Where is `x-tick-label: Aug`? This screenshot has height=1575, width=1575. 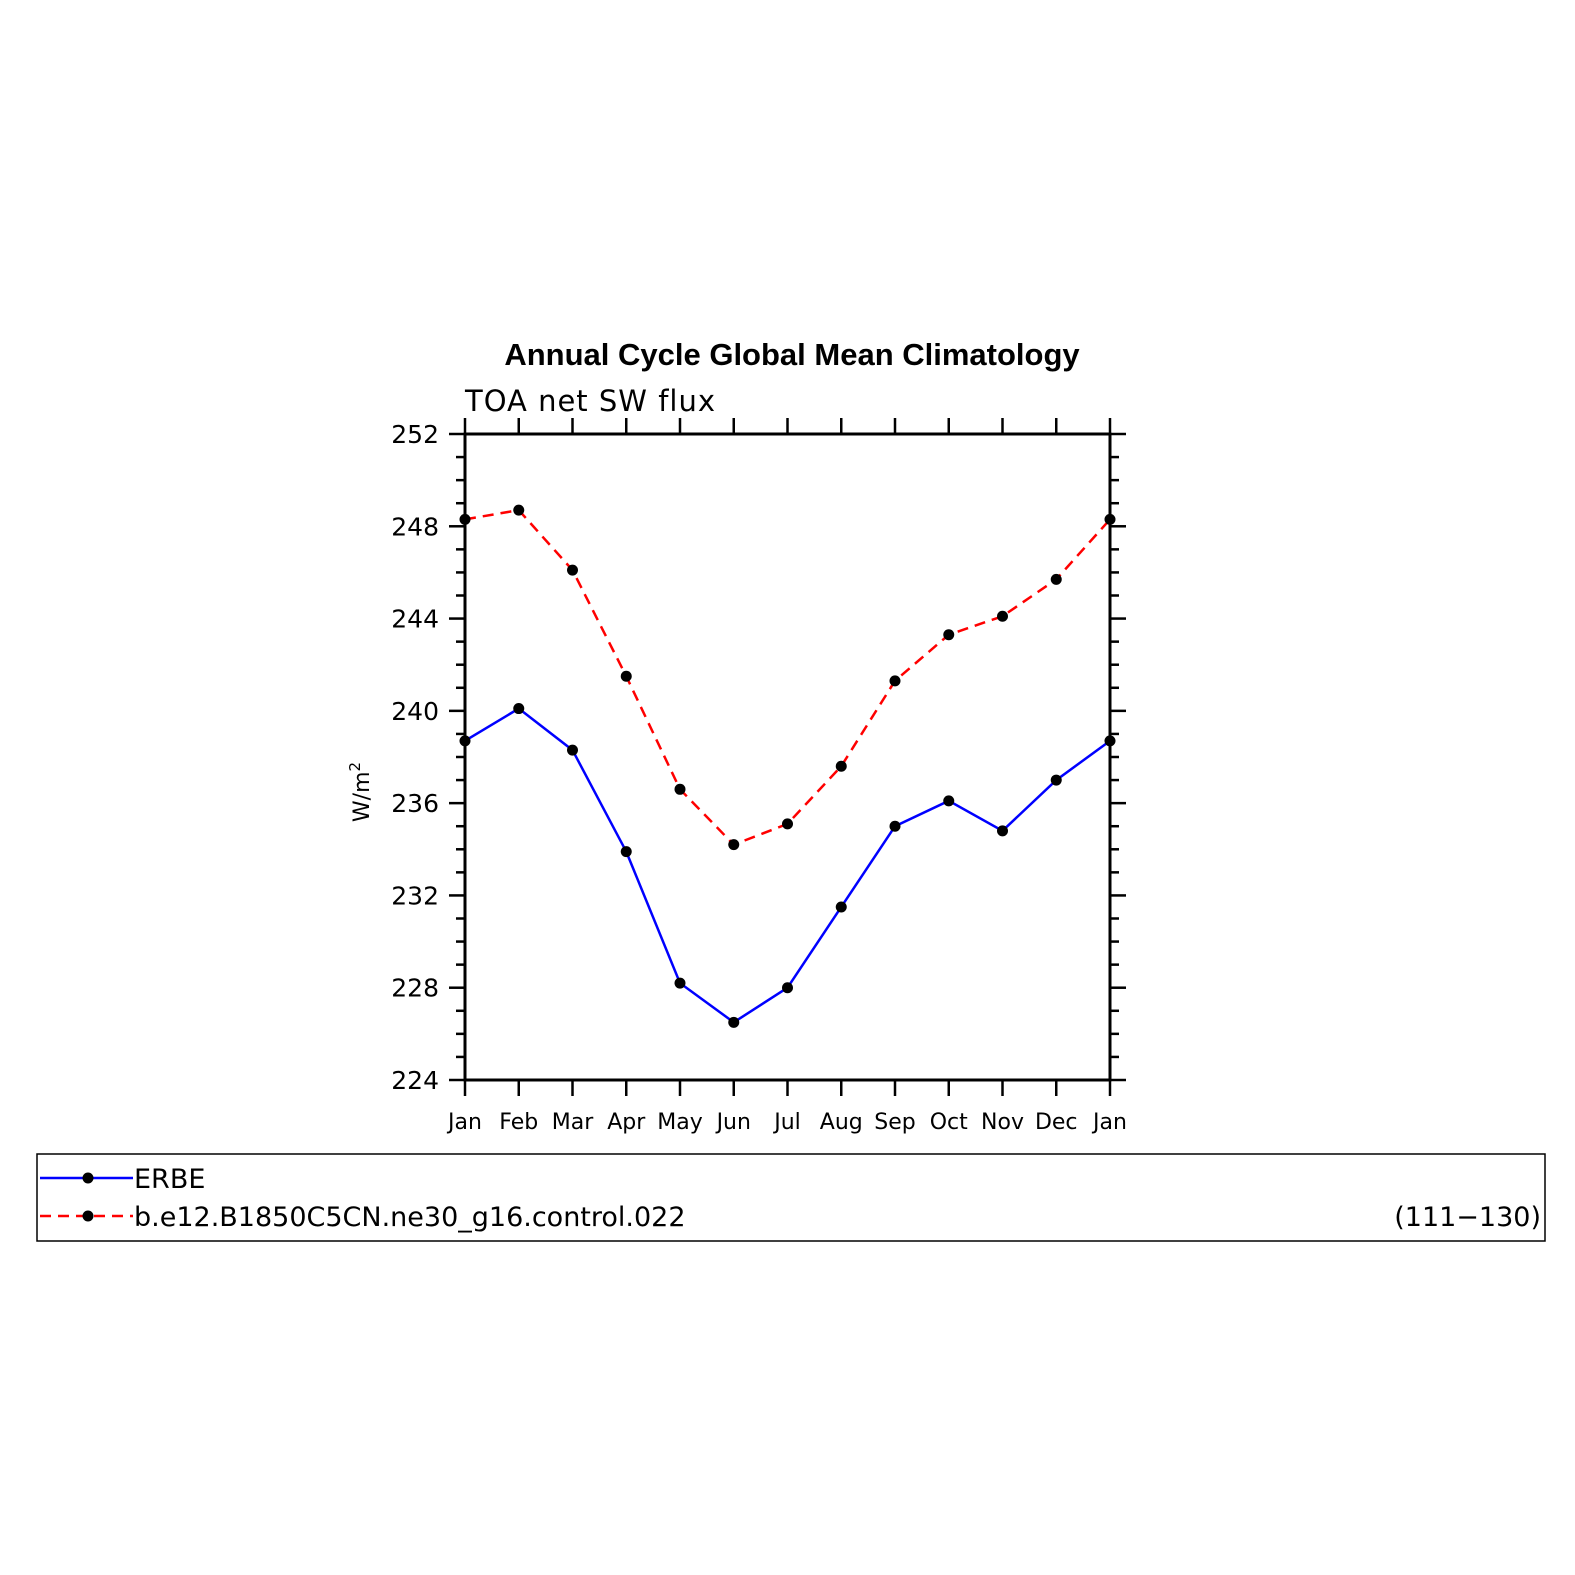 x-tick-label: Aug is located at coordinates (841, 1122).